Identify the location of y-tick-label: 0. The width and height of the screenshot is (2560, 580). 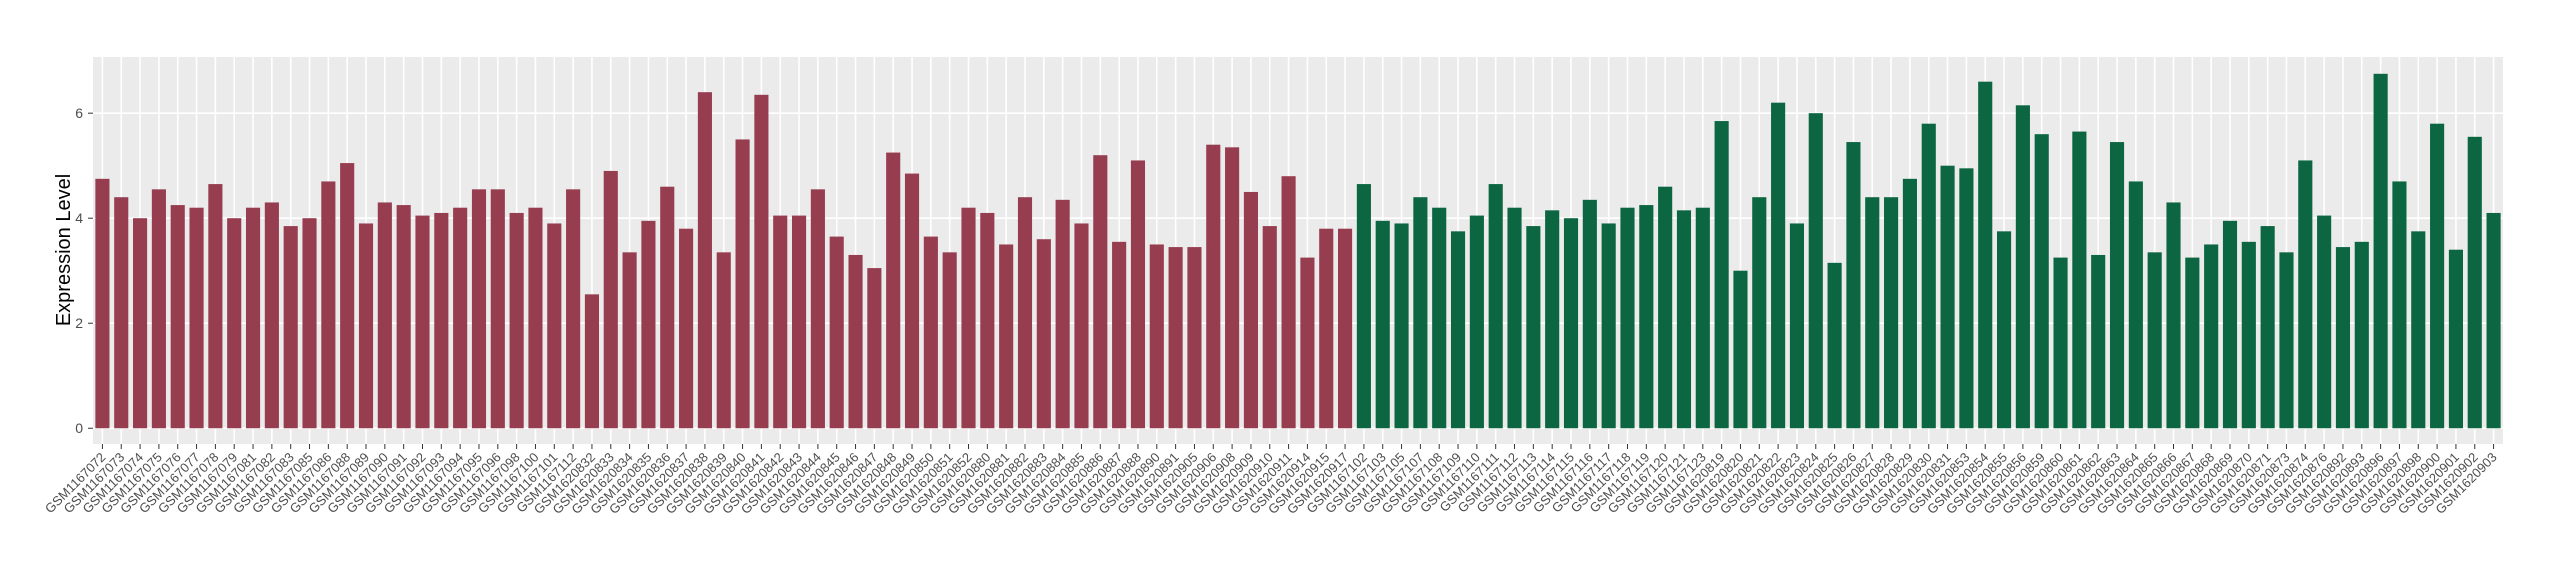
(79, 428).